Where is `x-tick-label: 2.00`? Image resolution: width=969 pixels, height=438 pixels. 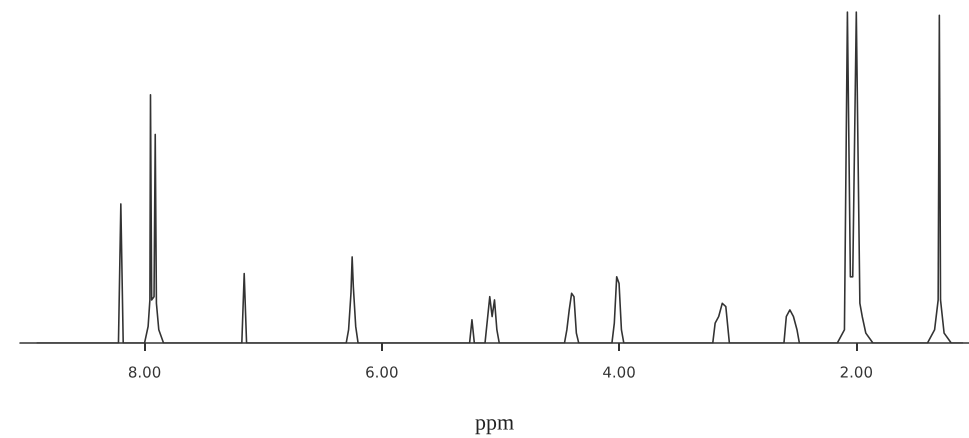 x-tick-label: 2.00 is located at coordinates (857, 373).